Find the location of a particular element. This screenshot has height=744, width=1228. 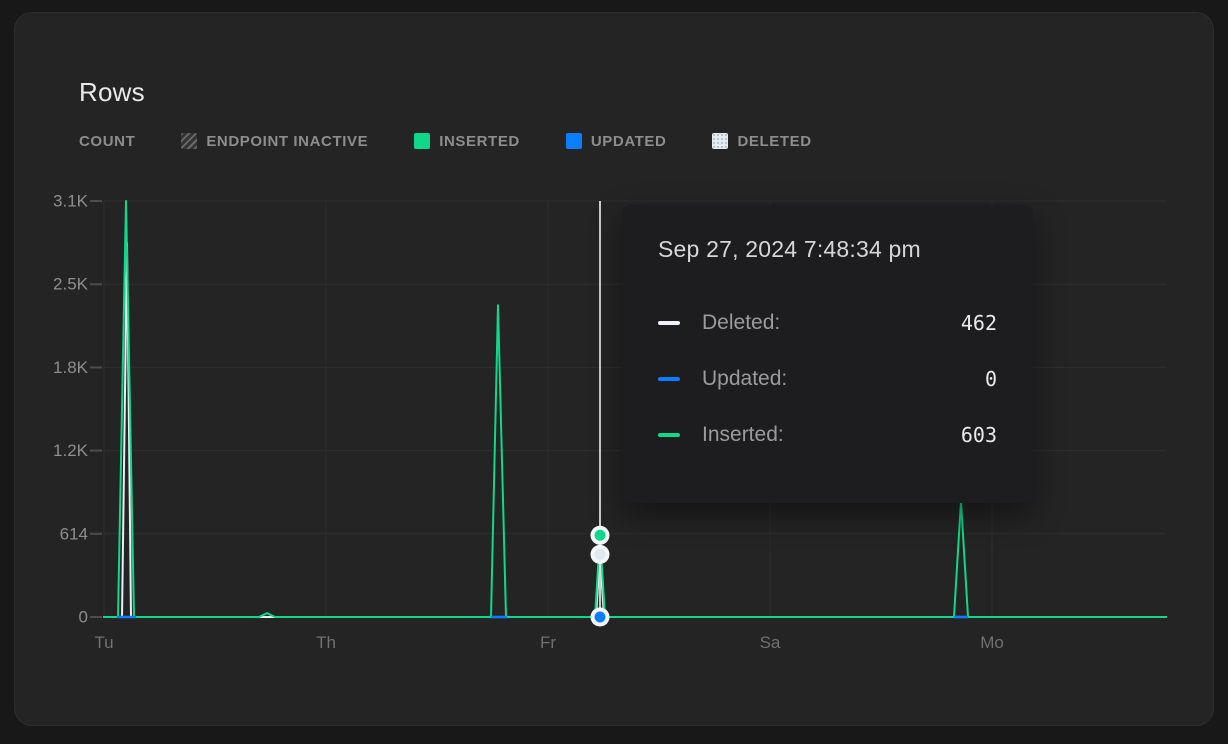

updated-dash-icon is located at coordinates (669, 379).